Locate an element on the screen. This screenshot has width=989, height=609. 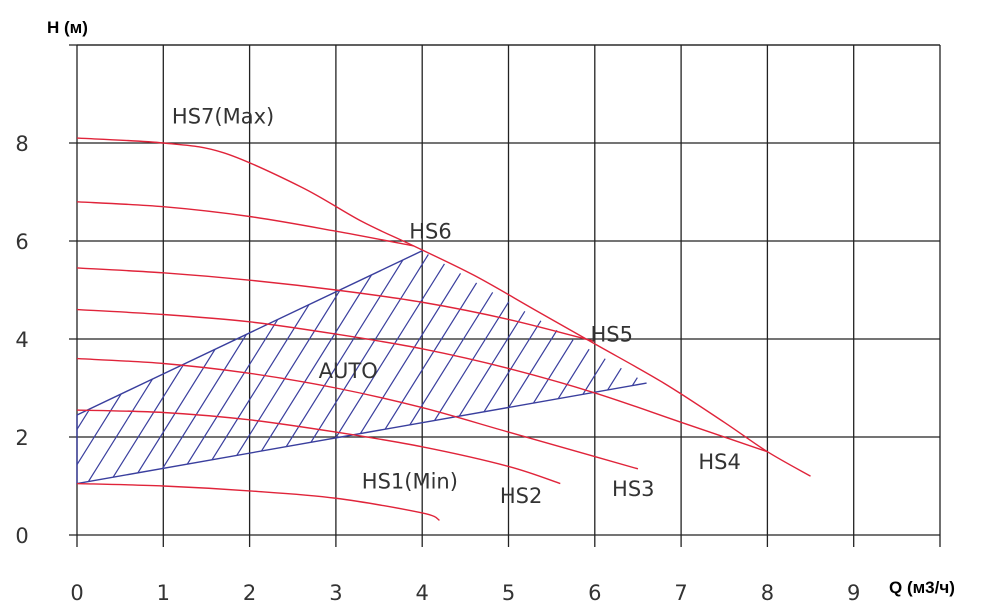
x-tick-label: 3 is located at coordinates (335, 593).